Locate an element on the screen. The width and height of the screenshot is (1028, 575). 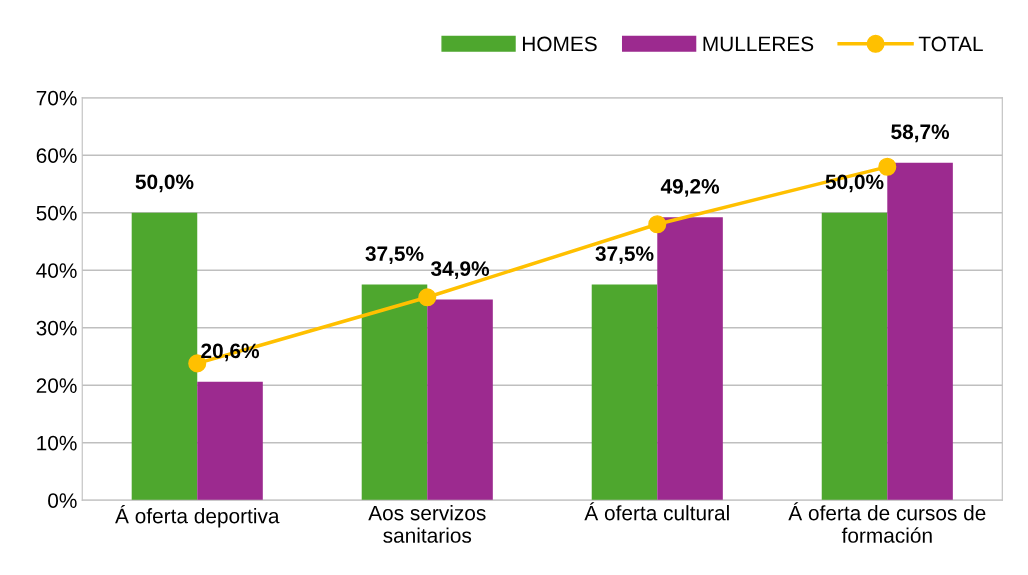
y-tick-label: 0% is located at coordinates (62, 500).